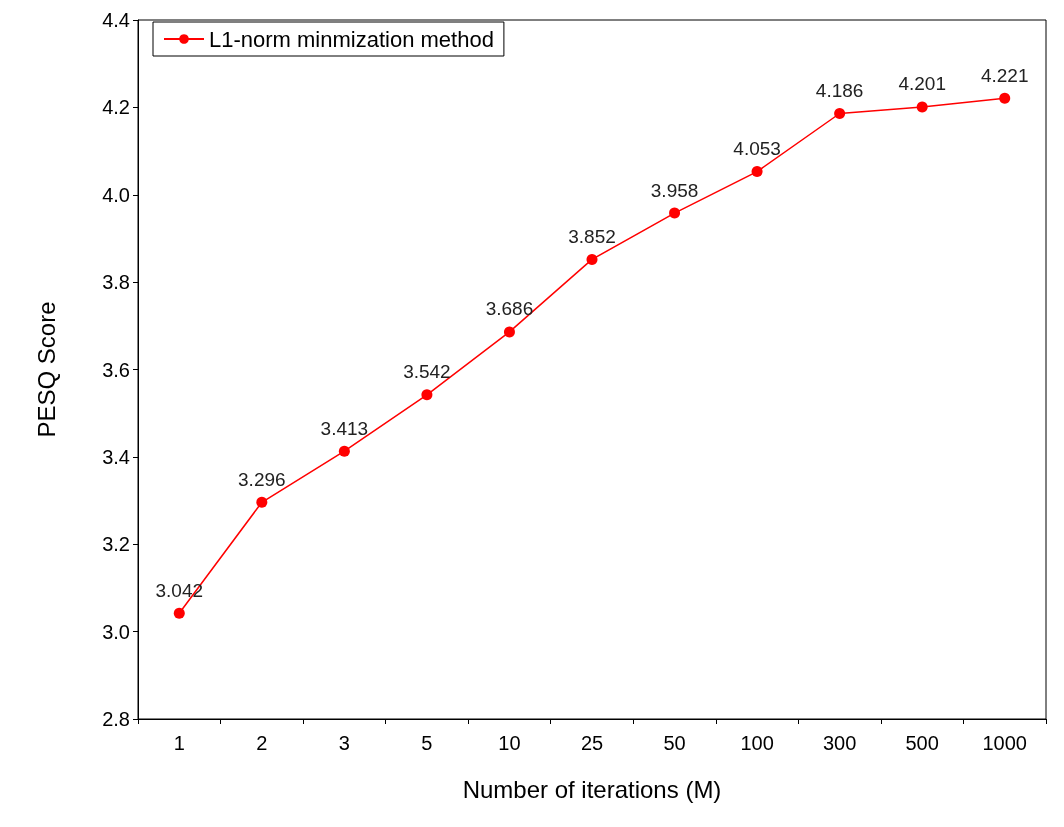 This screenshot has height=827, width=1064. Describe the element at coordinates (351, 39) in the screenshot. I see `legend-label: L1-norm minmization method` at that location.